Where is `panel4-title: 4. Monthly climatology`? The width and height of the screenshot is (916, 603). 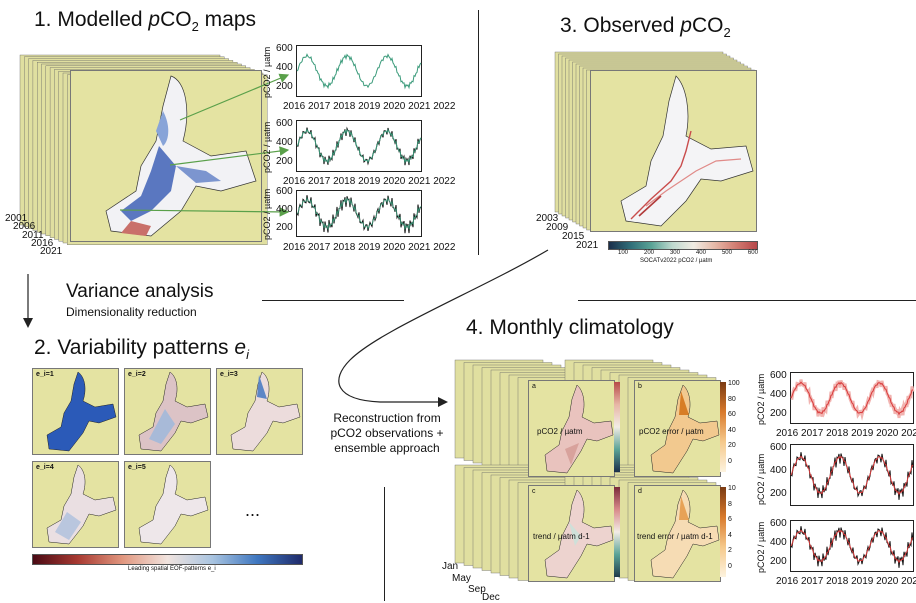 panel4-title: 4. Monthly climatology is located at coordinates (570, 327).